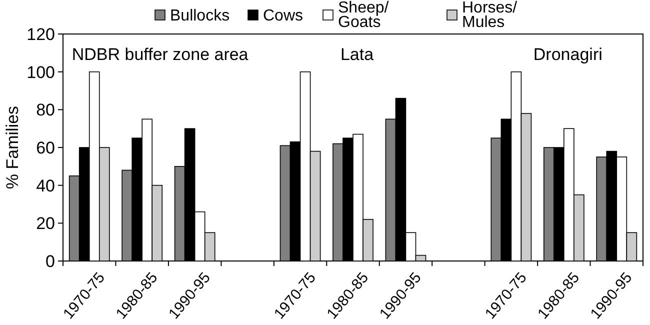 The width and height of the screenshot is (650, 325). Describe the element at coordinates (45, 110) in the screenshot. I see `y-tick-label: 80` at that location.